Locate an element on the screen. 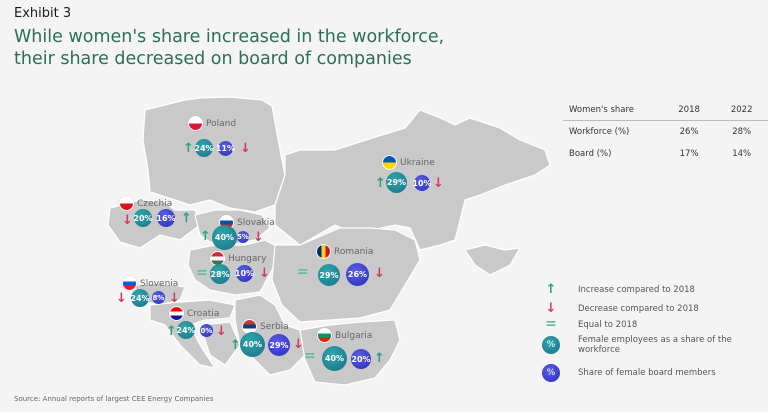  legend-label: Increase compared to 2018 is located at coordinates (636, 289).